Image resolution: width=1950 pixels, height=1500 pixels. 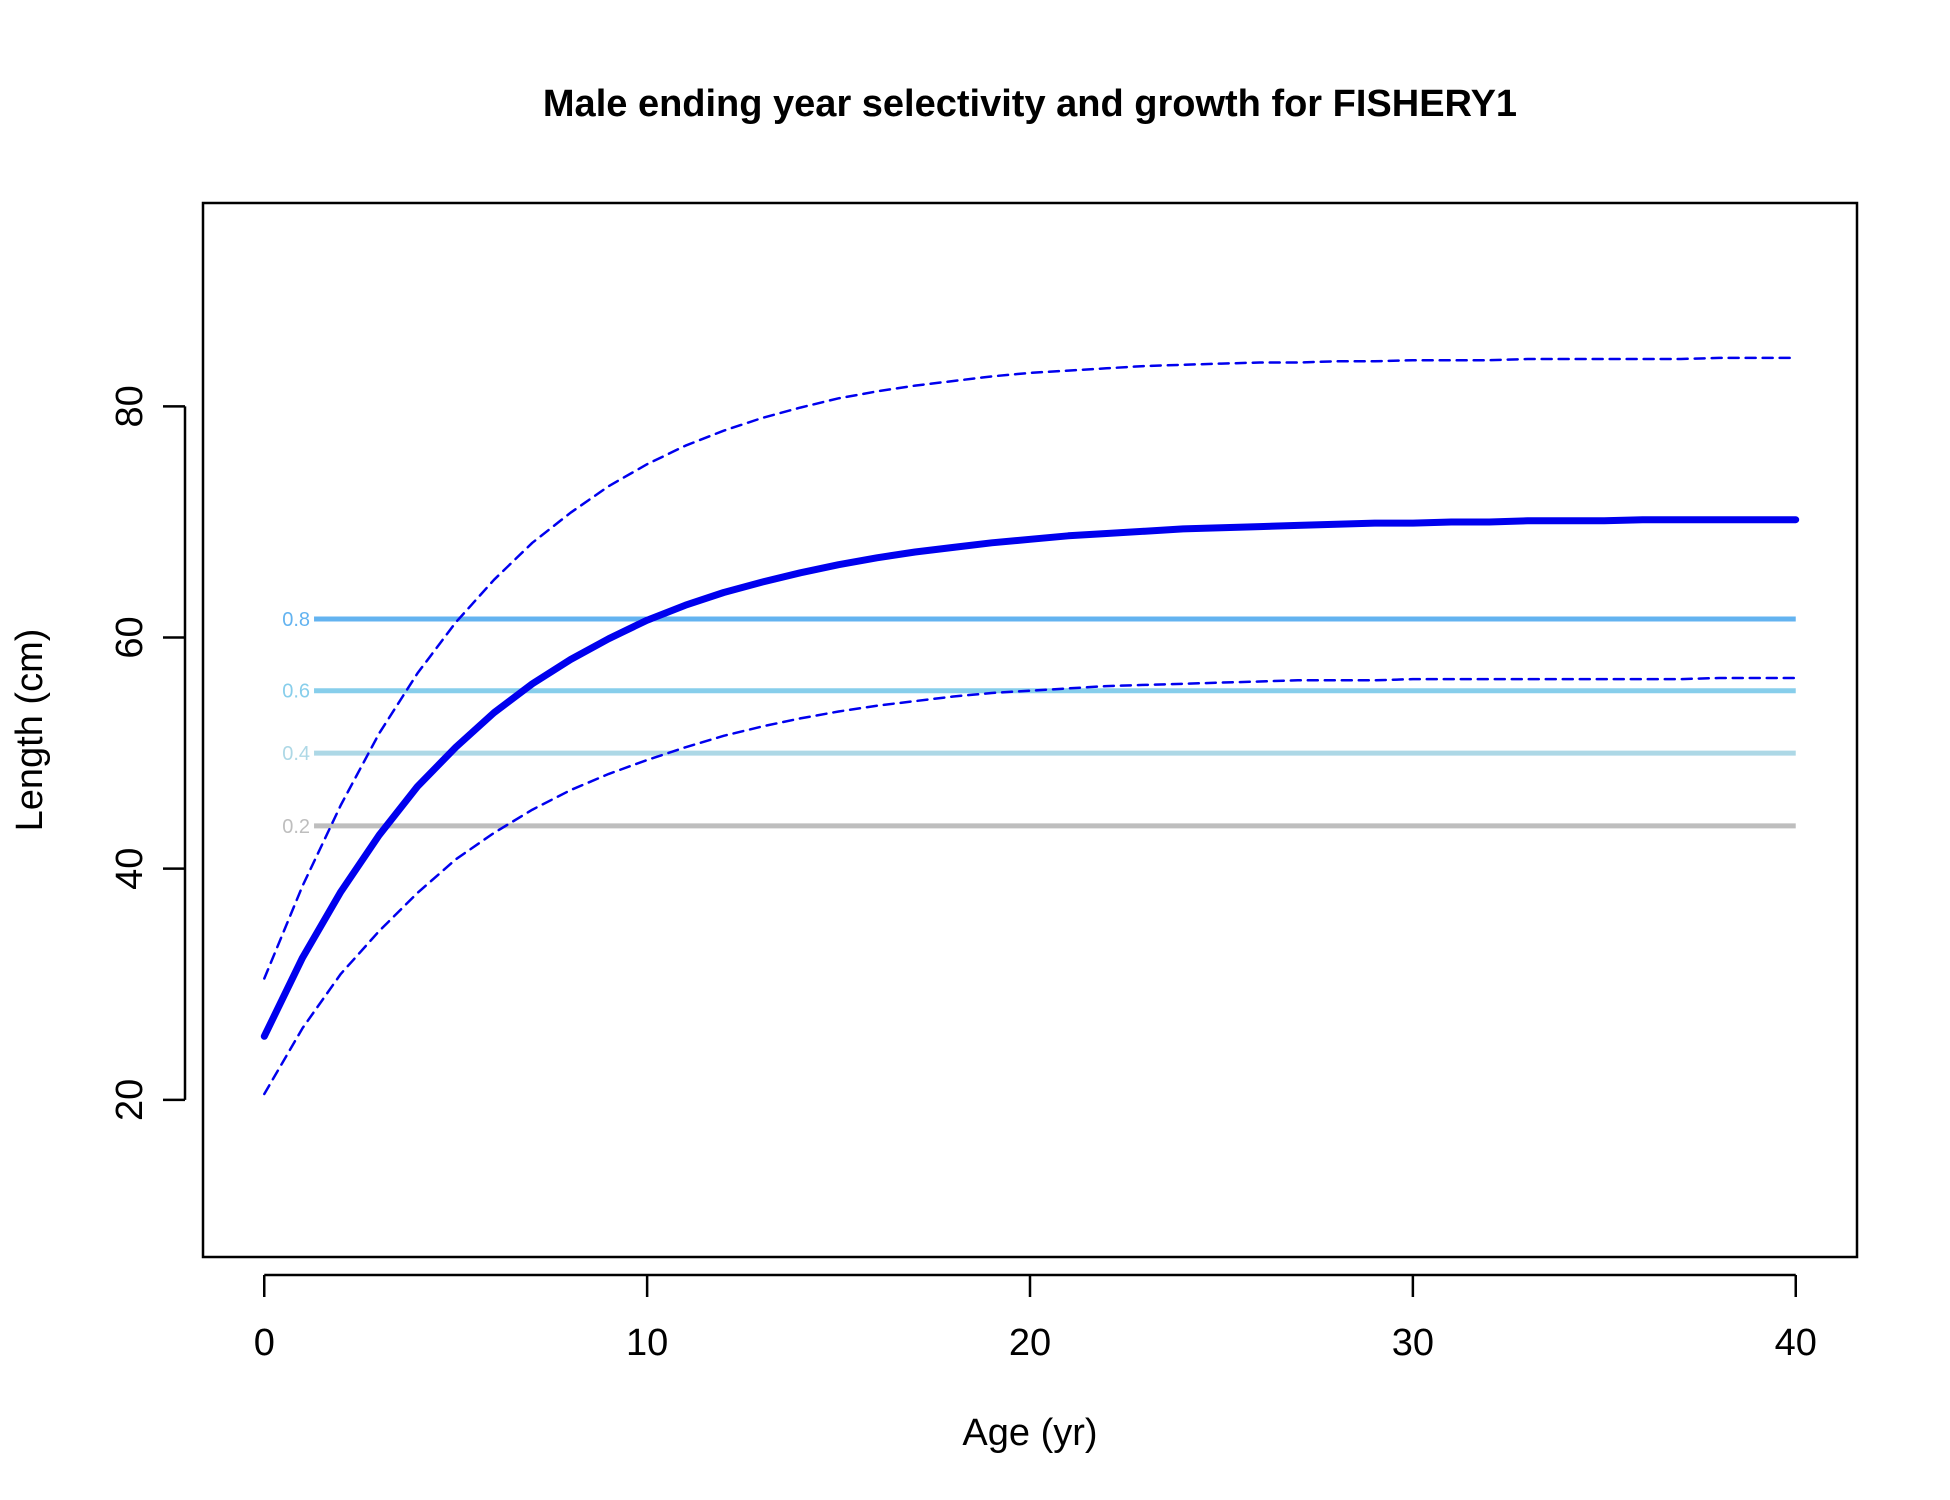 I want to click on y-tick-label: 60, so click(x=130, y=637).